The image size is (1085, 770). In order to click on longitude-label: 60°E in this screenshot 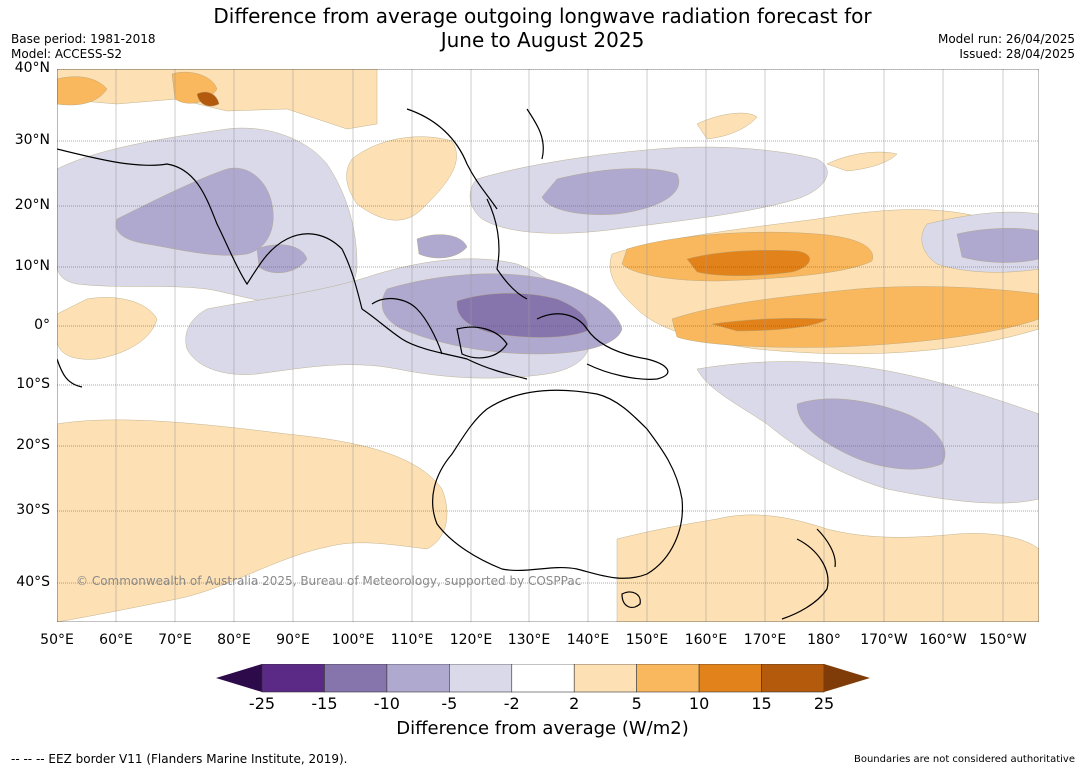, I will do `click(116, 640)`.